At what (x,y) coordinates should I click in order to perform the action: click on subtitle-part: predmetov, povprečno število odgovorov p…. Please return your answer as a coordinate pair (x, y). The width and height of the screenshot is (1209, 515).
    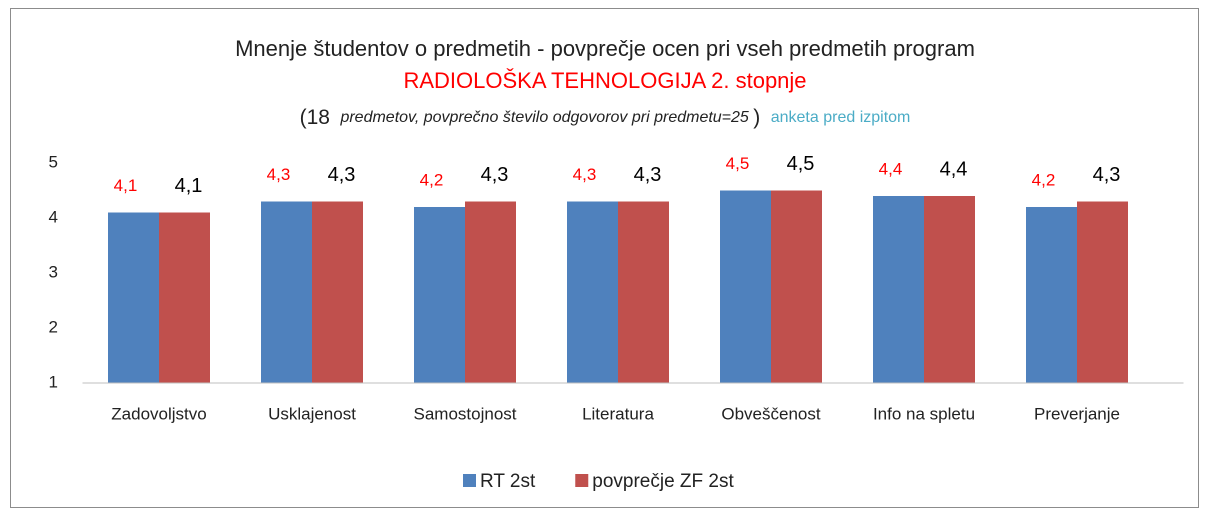
    Looking at the image, I should click on (543, 117).